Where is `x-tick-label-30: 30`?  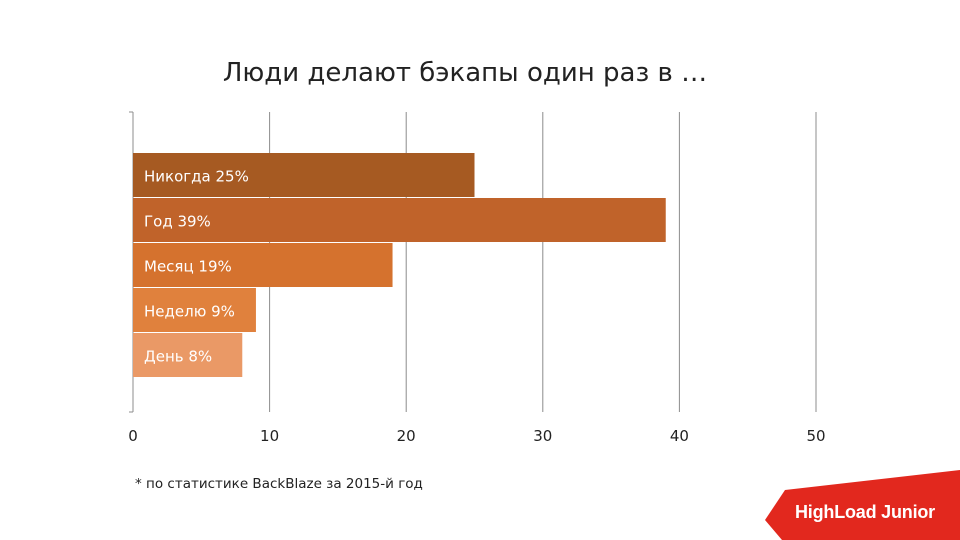 x-tick-label-30: 30 is located at coordinates (542, 436).